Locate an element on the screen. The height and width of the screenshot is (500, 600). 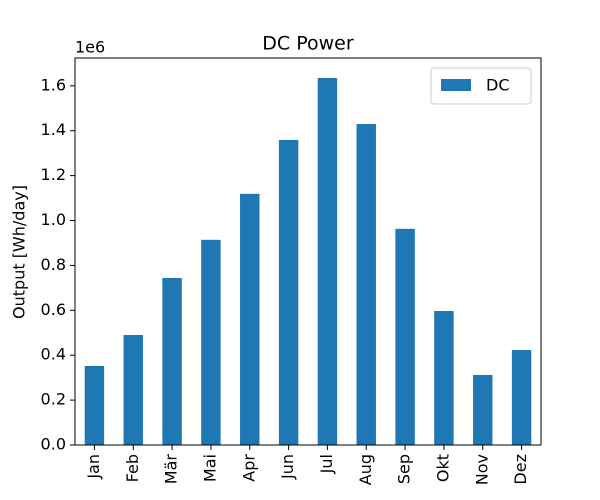
legend-box is located at coordinates (481, 86).